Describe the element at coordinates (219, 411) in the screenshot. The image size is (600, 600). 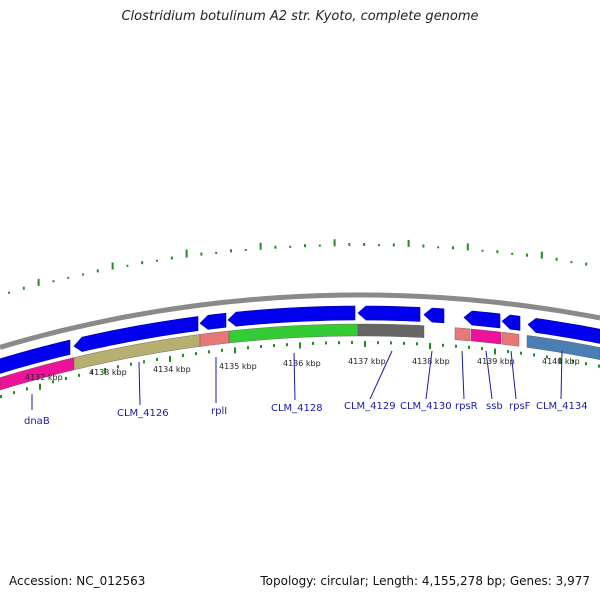
I see `gene-label-rpli: rplI` at that location.